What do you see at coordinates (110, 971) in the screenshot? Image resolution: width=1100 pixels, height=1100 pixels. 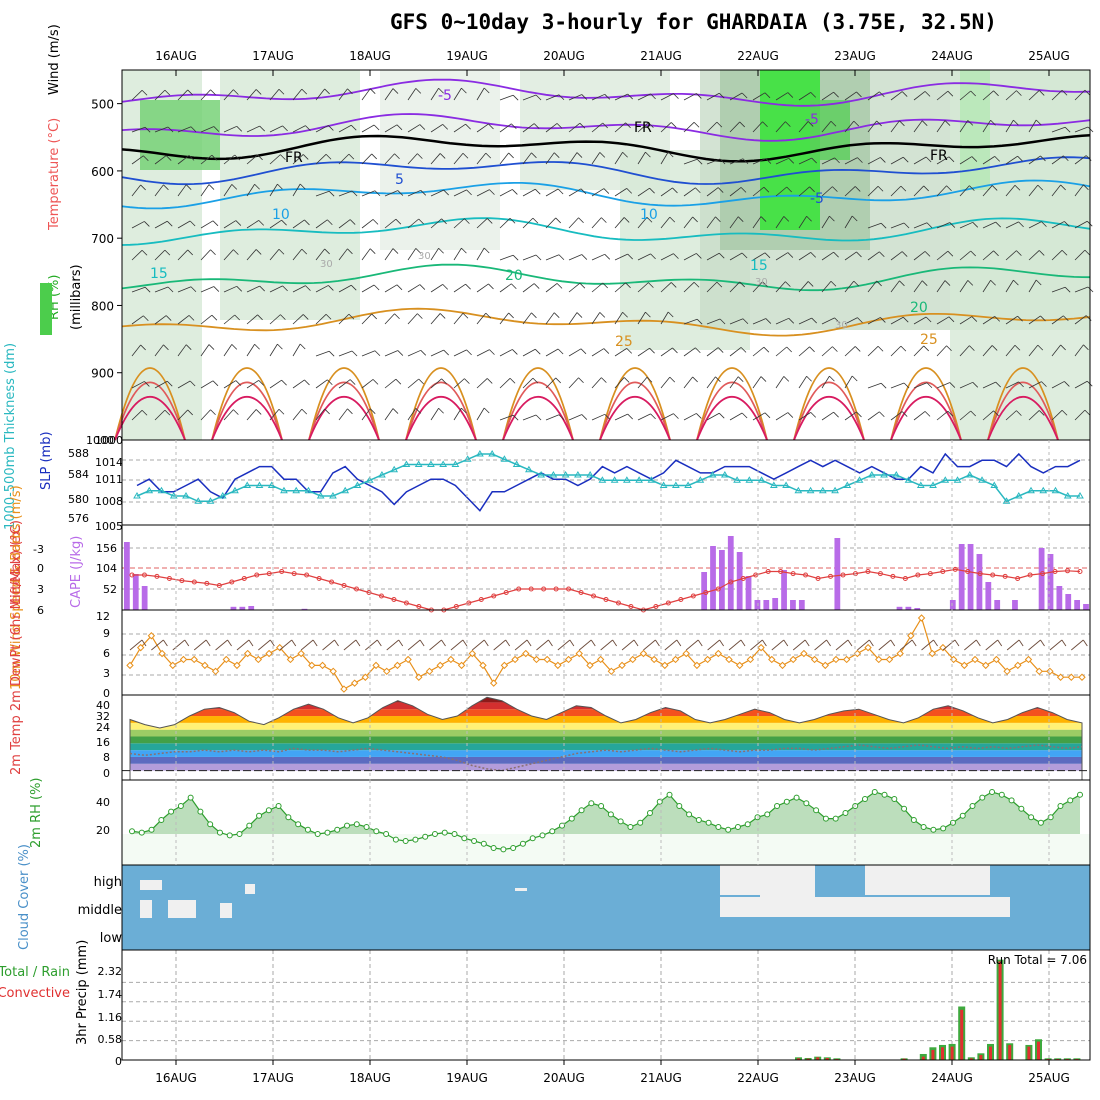 I see `precip-tick: 2.32` at bounding box center [110, 971].